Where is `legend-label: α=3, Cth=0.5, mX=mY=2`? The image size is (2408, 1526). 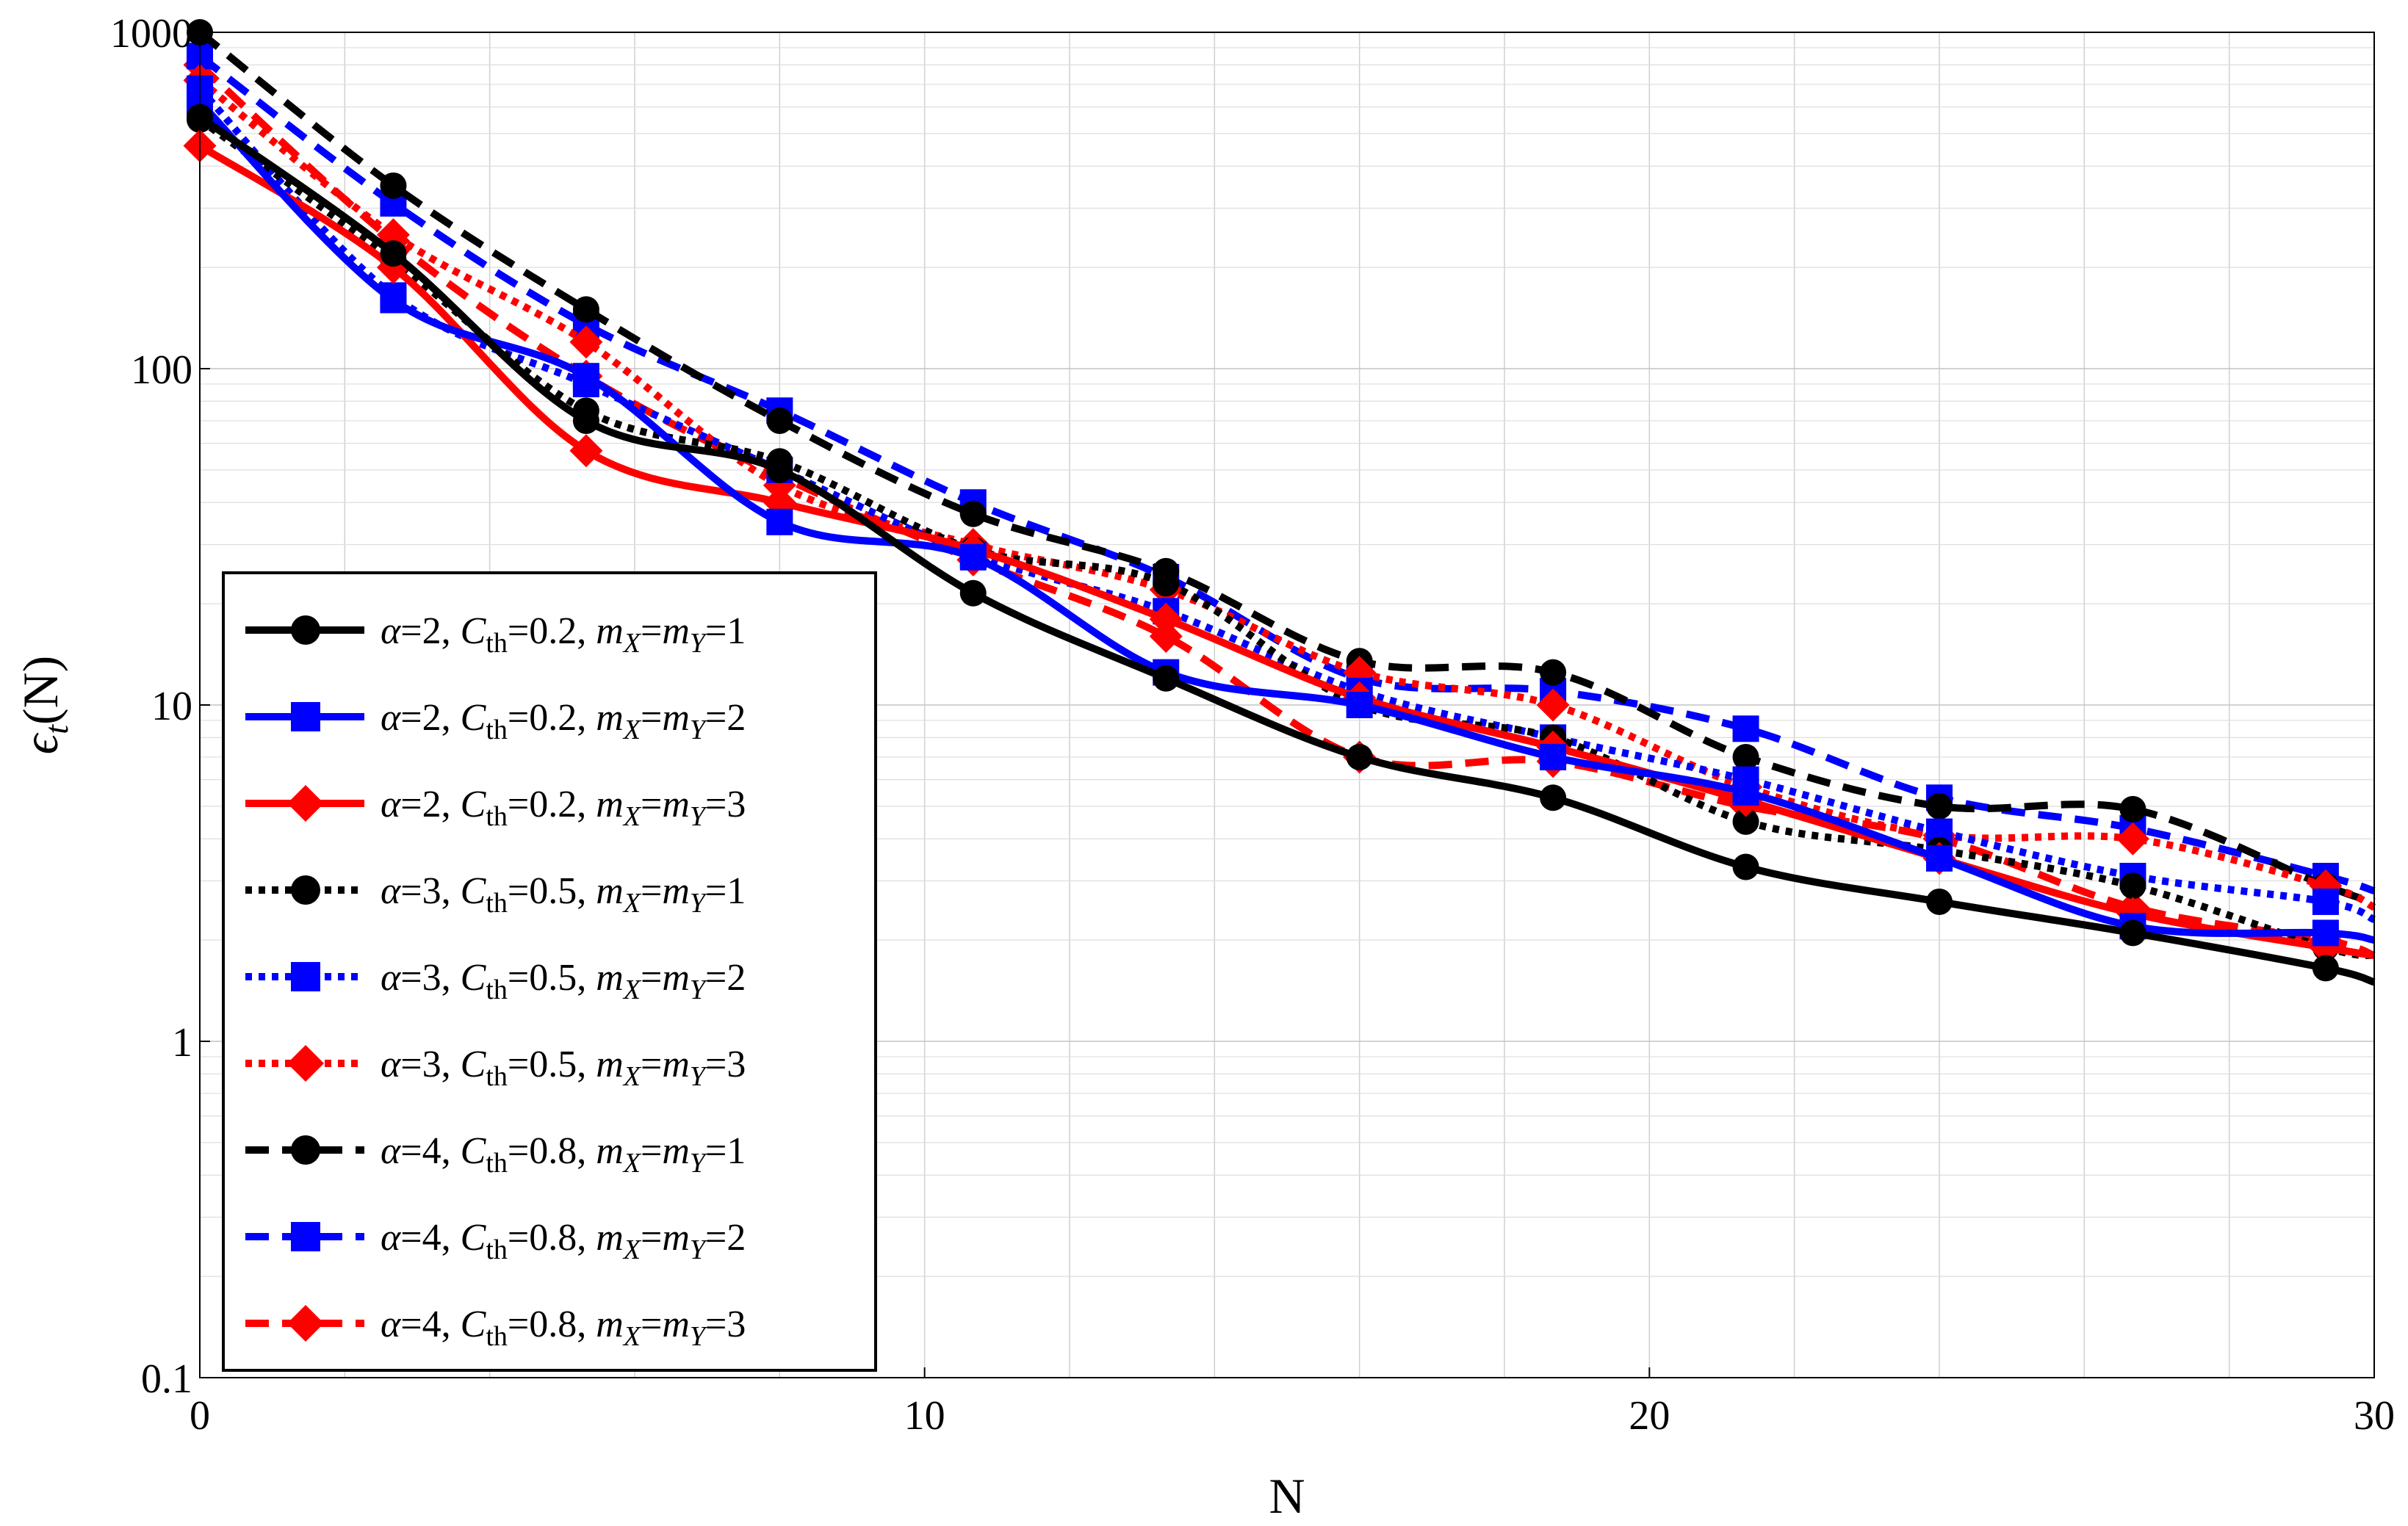
legend-label: α=3, Cth=0.5, mX=mY=2 is located at coordinates (563, 981).